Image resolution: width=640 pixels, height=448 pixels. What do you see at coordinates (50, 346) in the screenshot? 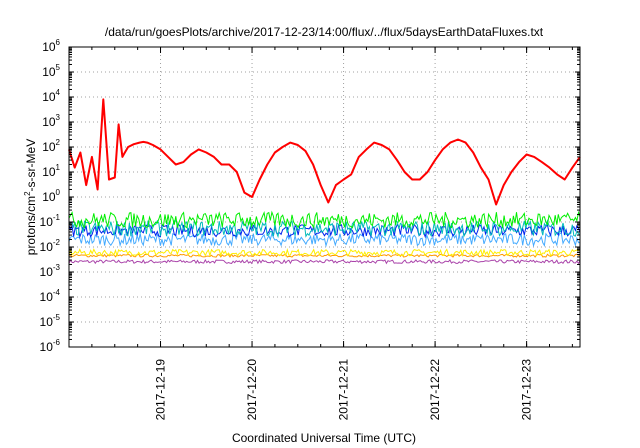
I see `y-tick-label: 10⁻⁶` at bounding box center [50, 346].